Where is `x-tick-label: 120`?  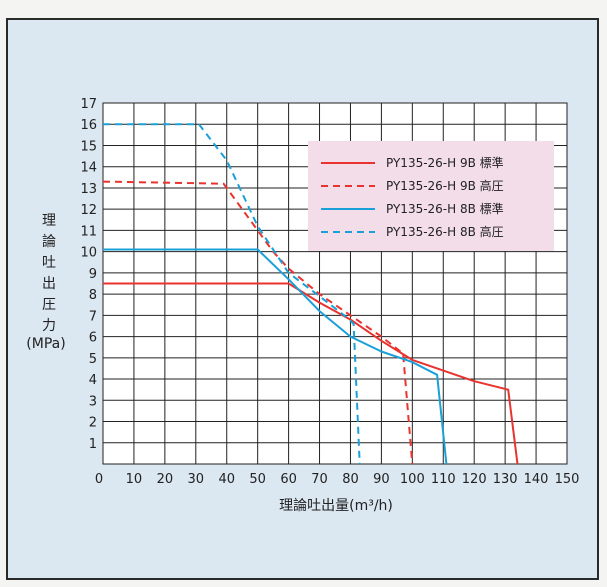
x-tick-label: 120 is located at coordinates (474, 479).